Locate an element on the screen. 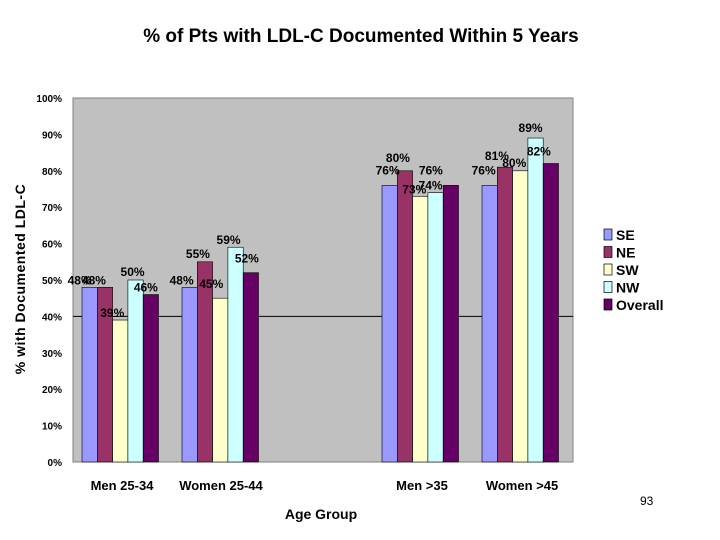 The image size is (720, 540). data-label: 82% is located at coordinates (539, 152).